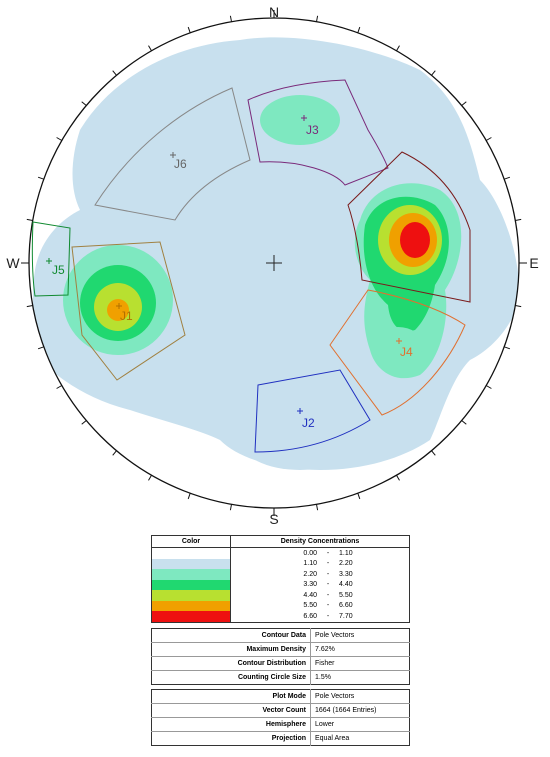 The width and height of the screenshot is (550, 757). Describe the element at coordinates (360, 724) in the screenshot. I see `info-value: Lower` at that location.